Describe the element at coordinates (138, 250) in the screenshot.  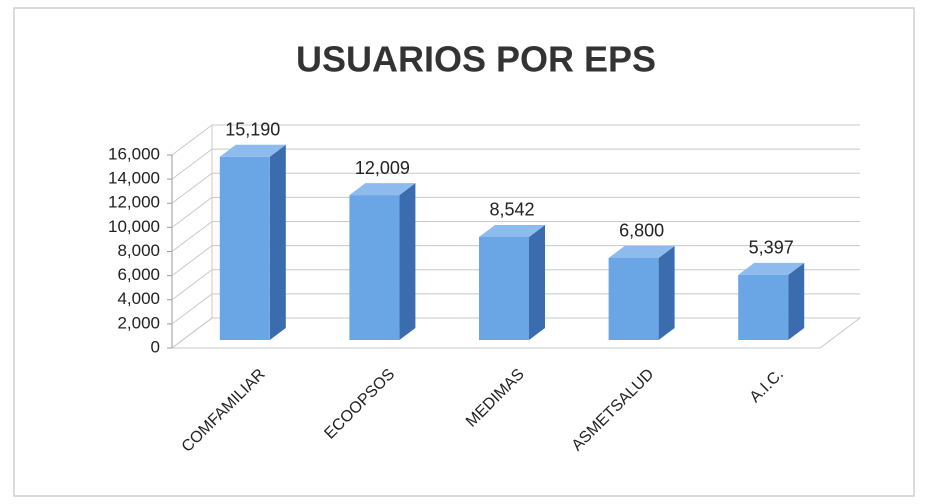
I see `y-tick-label: 8,000` at that location.